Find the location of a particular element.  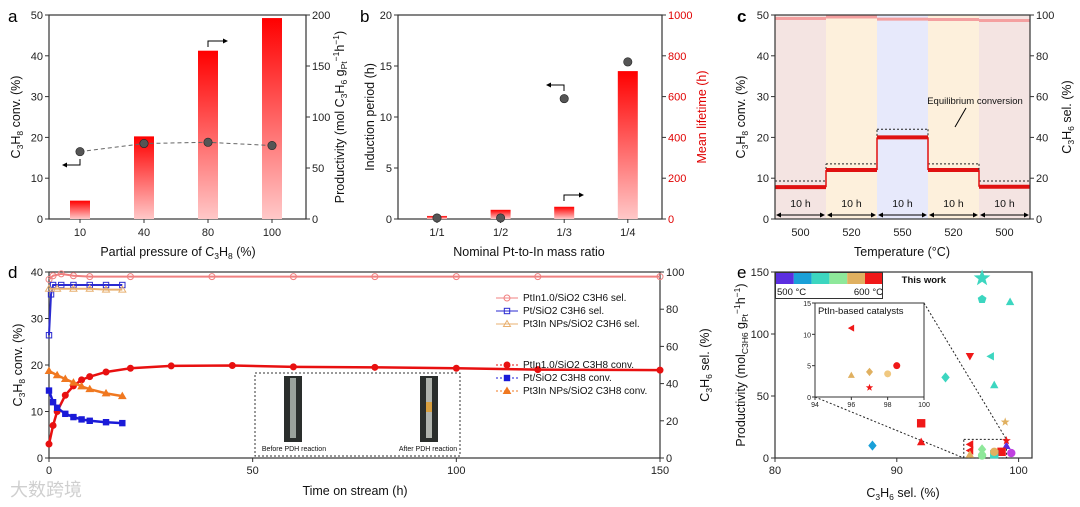

c-xlabel: Temperature (°C) is located at coordinates (902, 252).